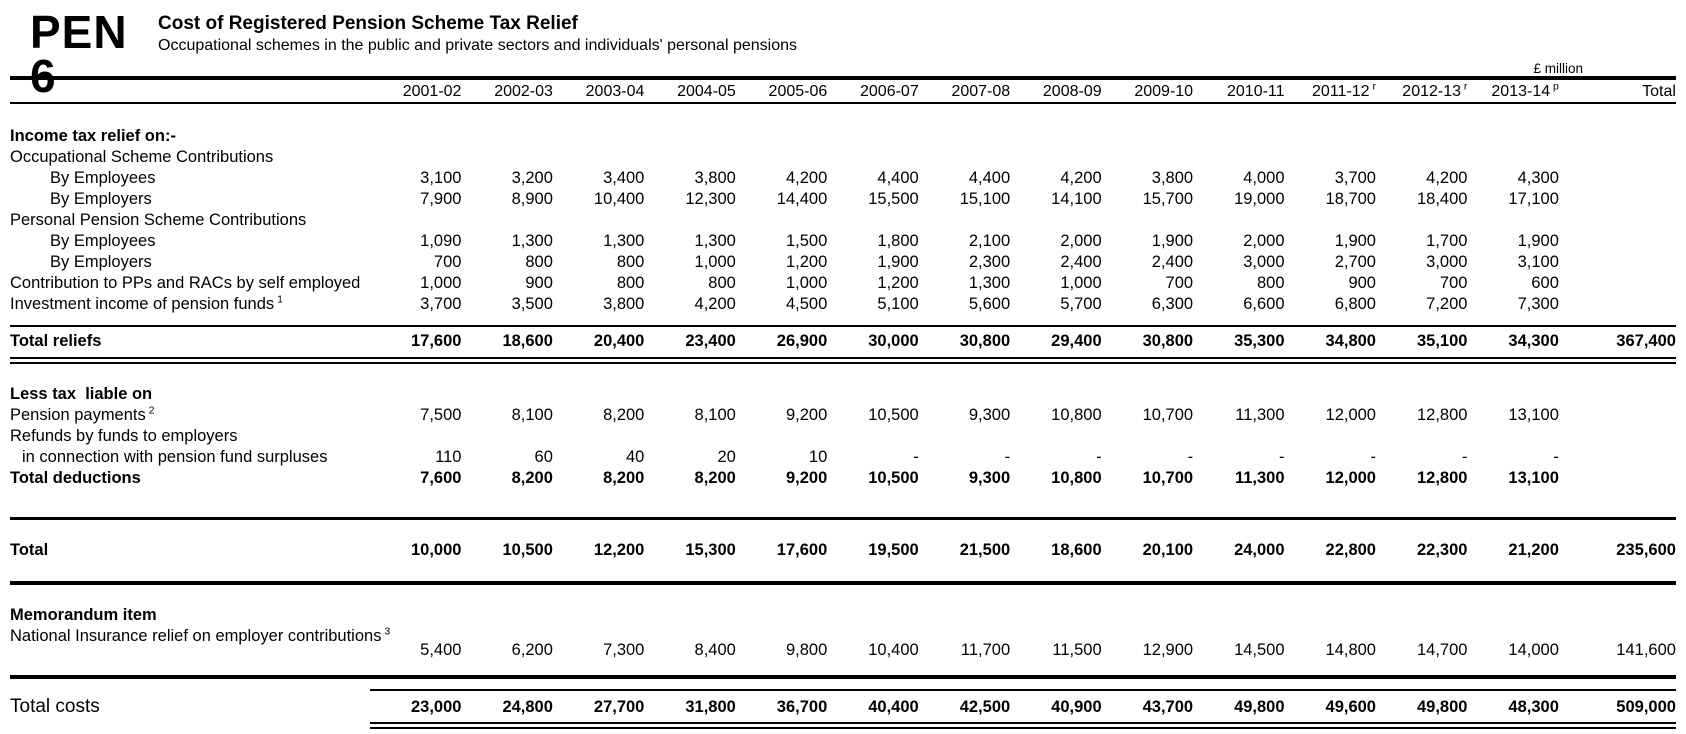 The image size is (1686, 734). Describe the element at coordinates (806, 650) in the screenshot. I see `value-cell: 9,800` at that location.